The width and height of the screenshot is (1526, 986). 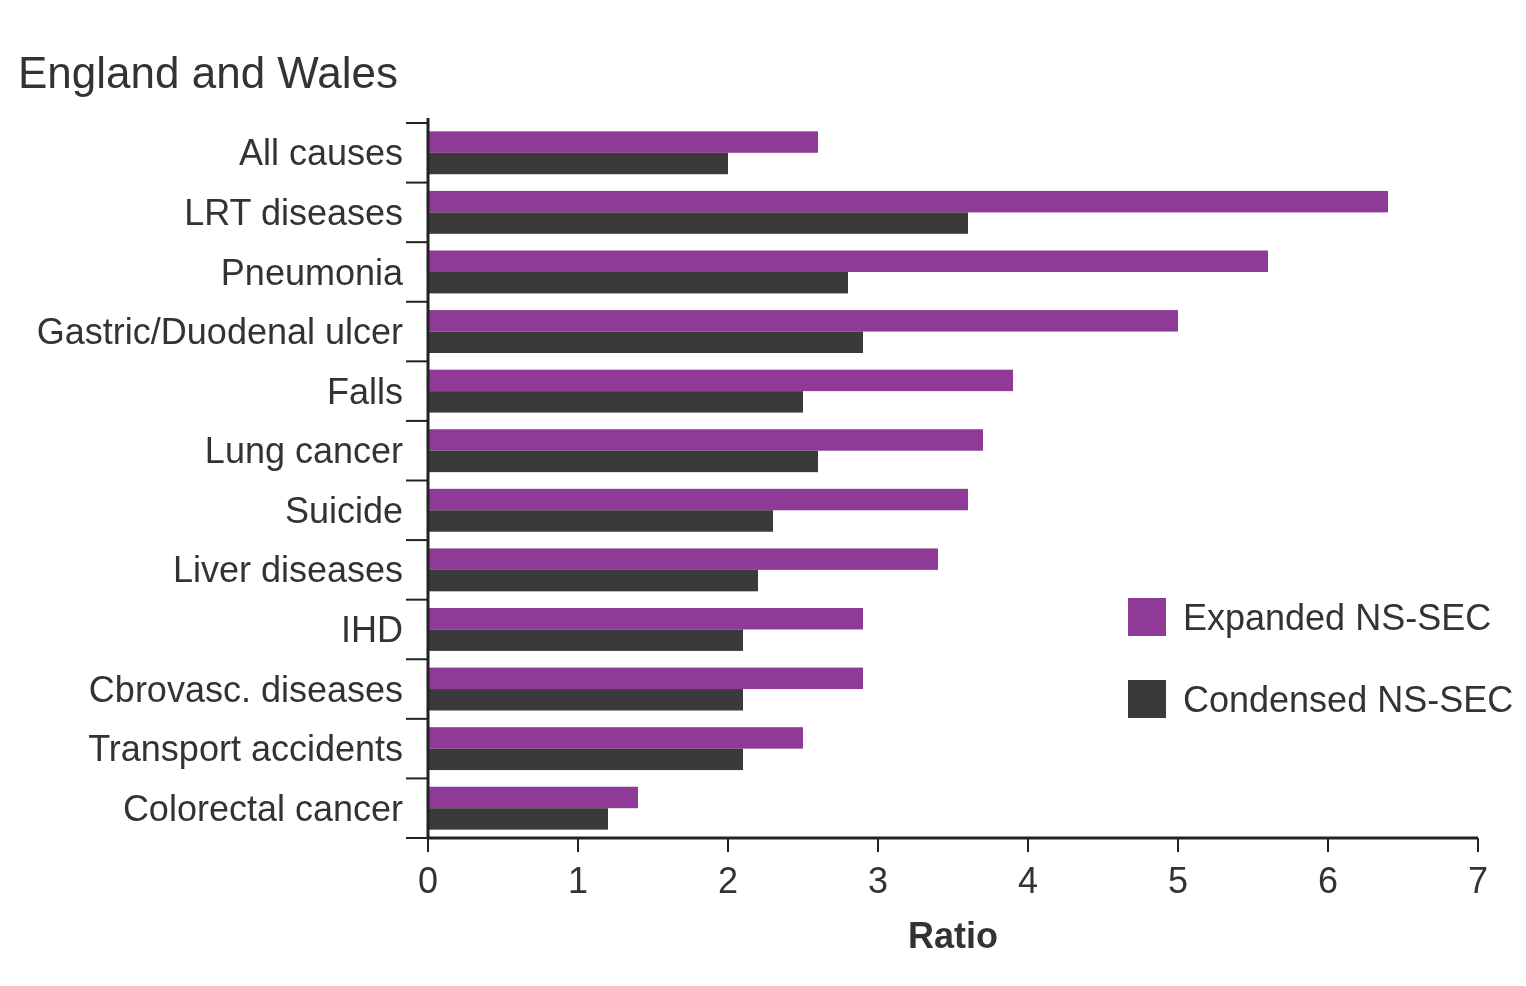 What do you see at coordinates (245, 749) in the screenshot?
I see `y-tick-label: Transport accidents` at bounding box center [245, 749].